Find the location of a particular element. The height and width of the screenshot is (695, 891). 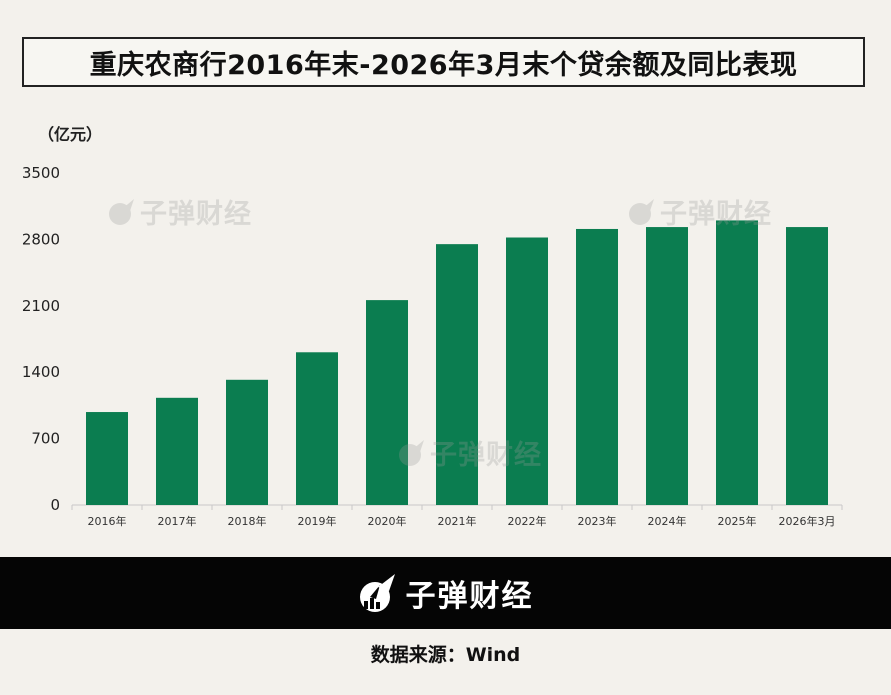

footer-brand-band: 子弹财经 is located at coordinates (445, 593).